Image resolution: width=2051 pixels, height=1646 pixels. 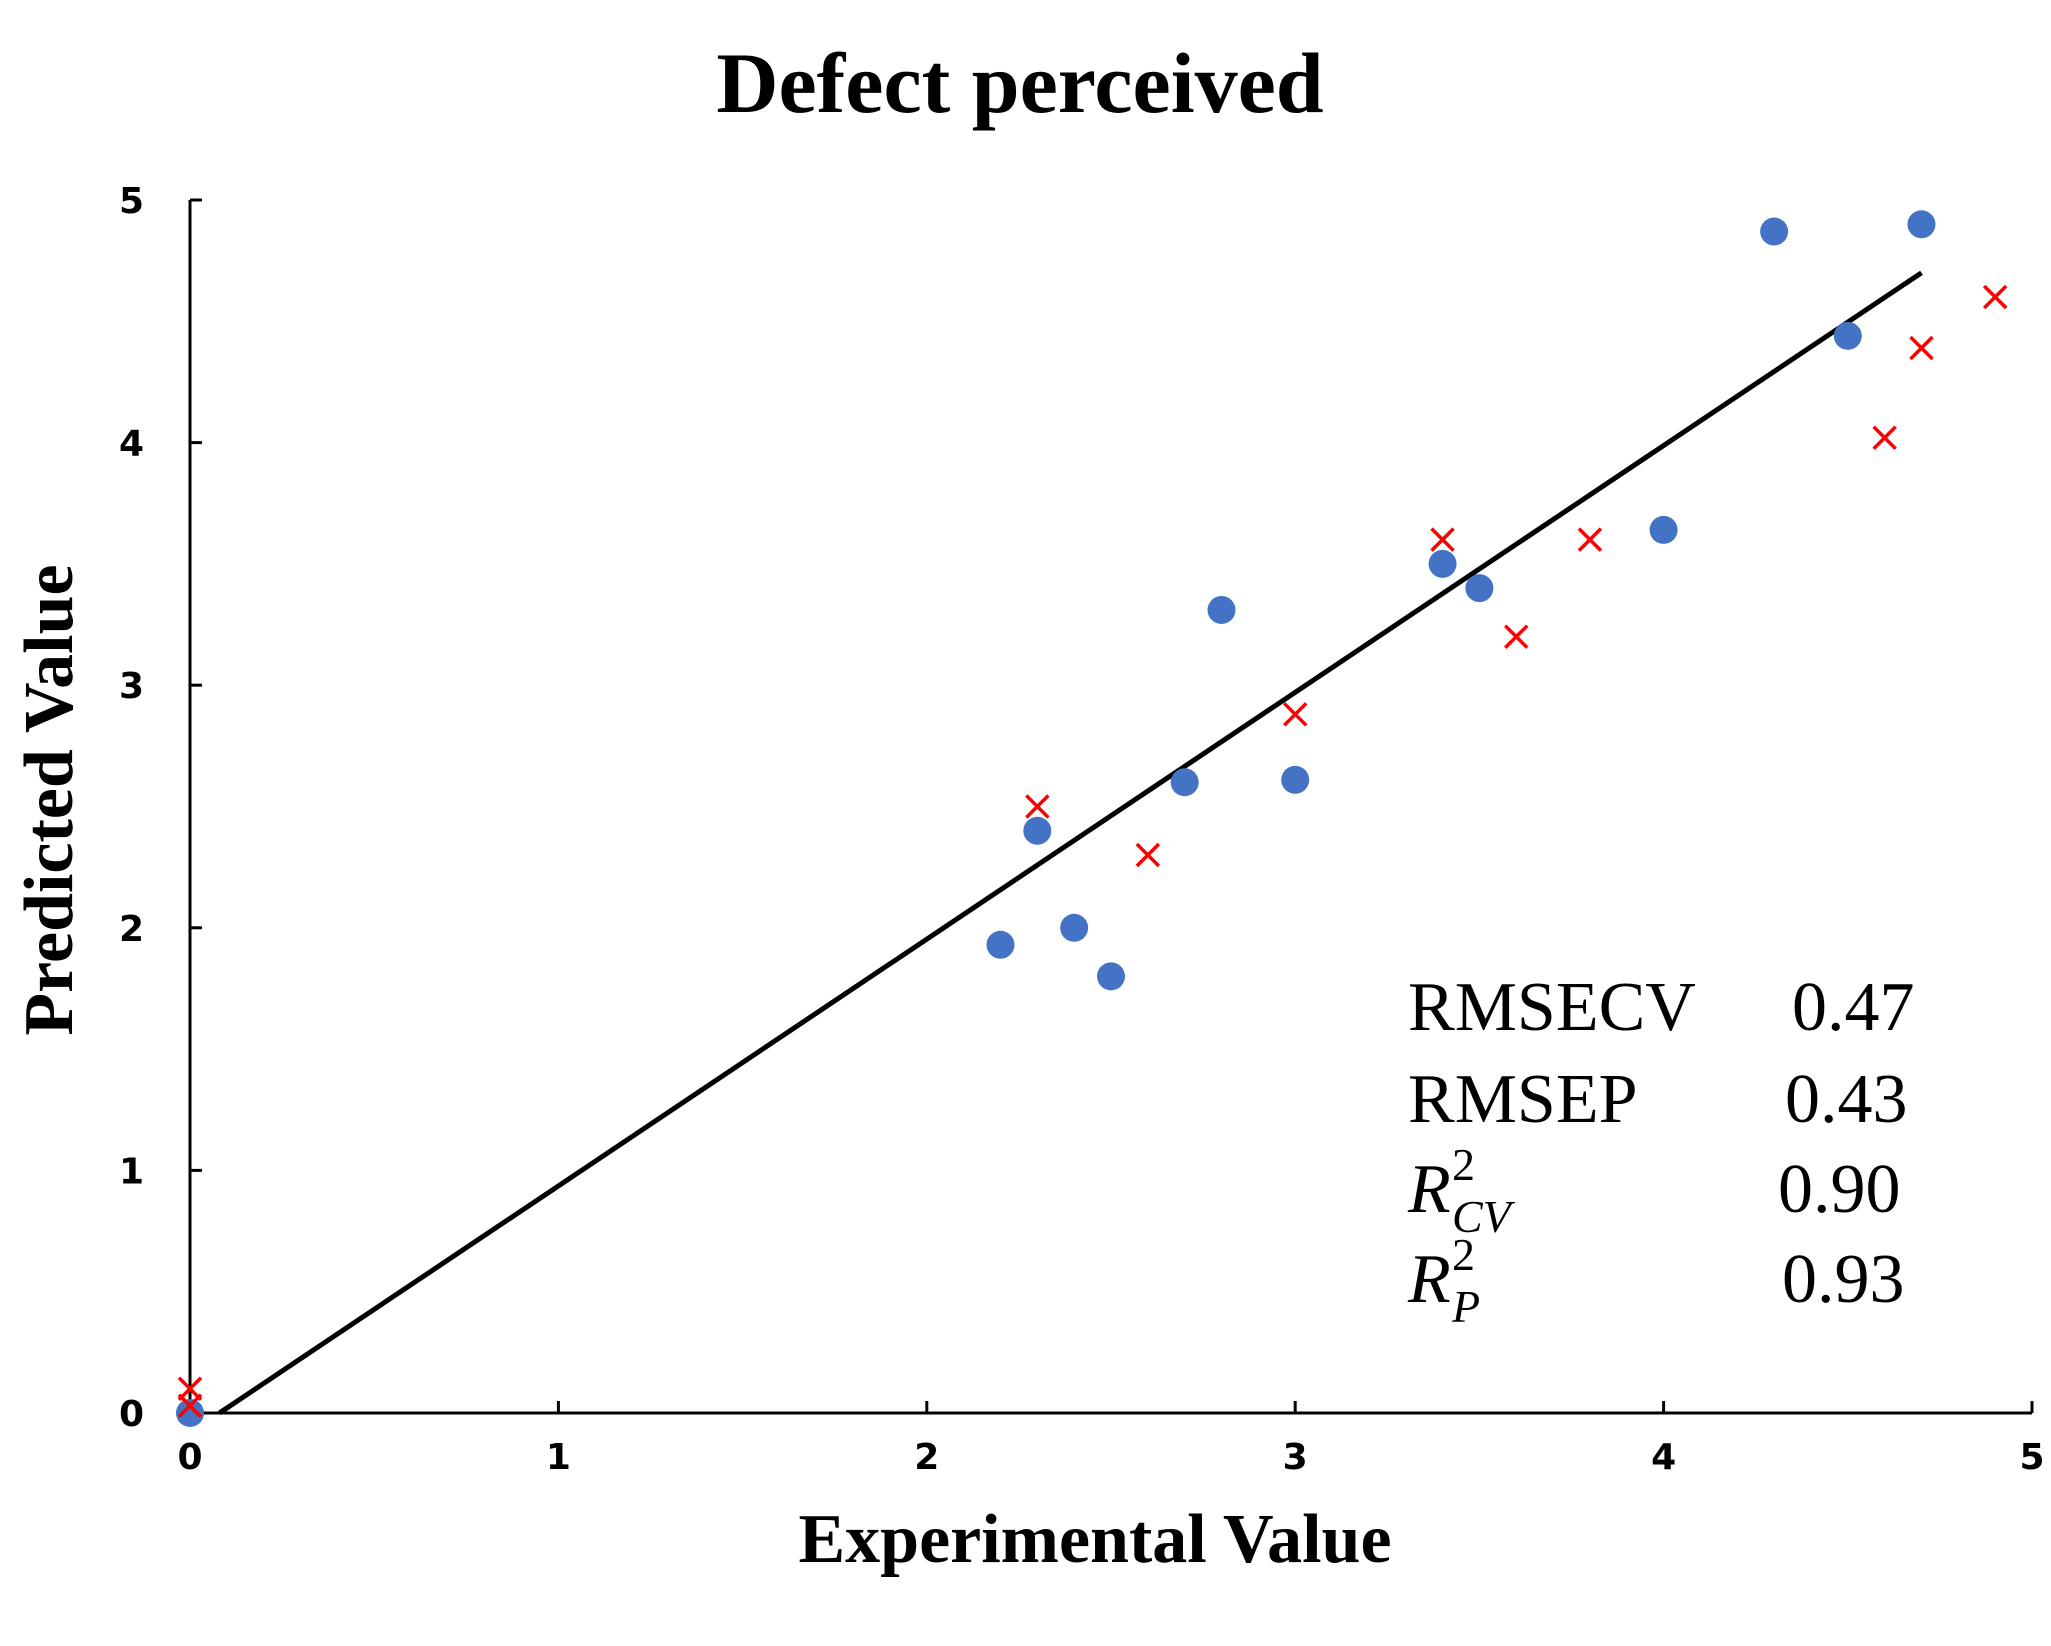 I want to click on stat-label-r2cv-sup: 2, so click(x=1463, y=1164).